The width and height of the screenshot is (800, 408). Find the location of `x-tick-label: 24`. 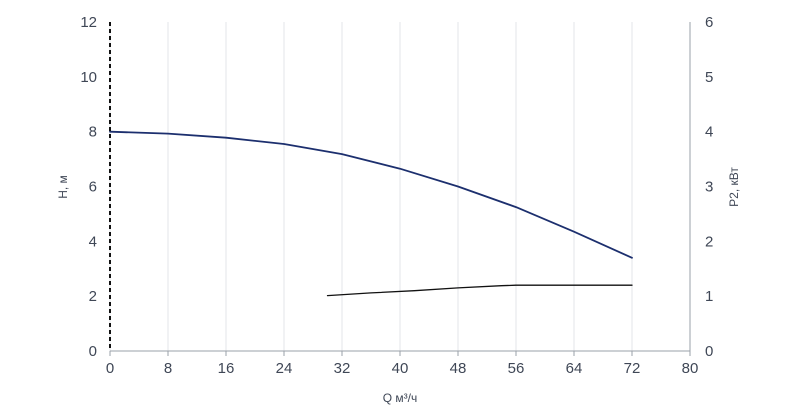

x-tick-label: 24 is located at coordinates (284, 368).